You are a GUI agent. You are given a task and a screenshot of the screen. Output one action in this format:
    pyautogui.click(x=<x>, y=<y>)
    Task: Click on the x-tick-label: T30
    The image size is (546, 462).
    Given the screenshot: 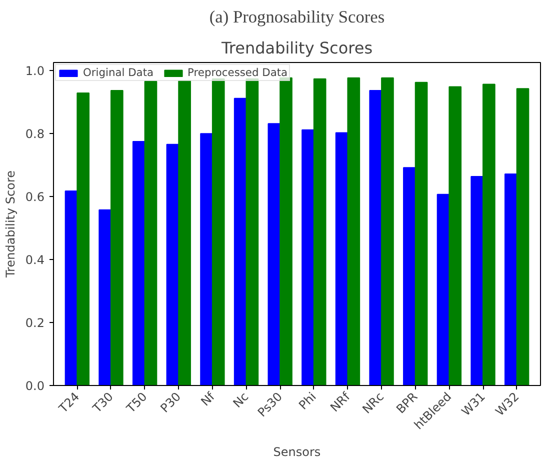 What is the action you would take?
    pyautogui.click(x=102, y=403)
    